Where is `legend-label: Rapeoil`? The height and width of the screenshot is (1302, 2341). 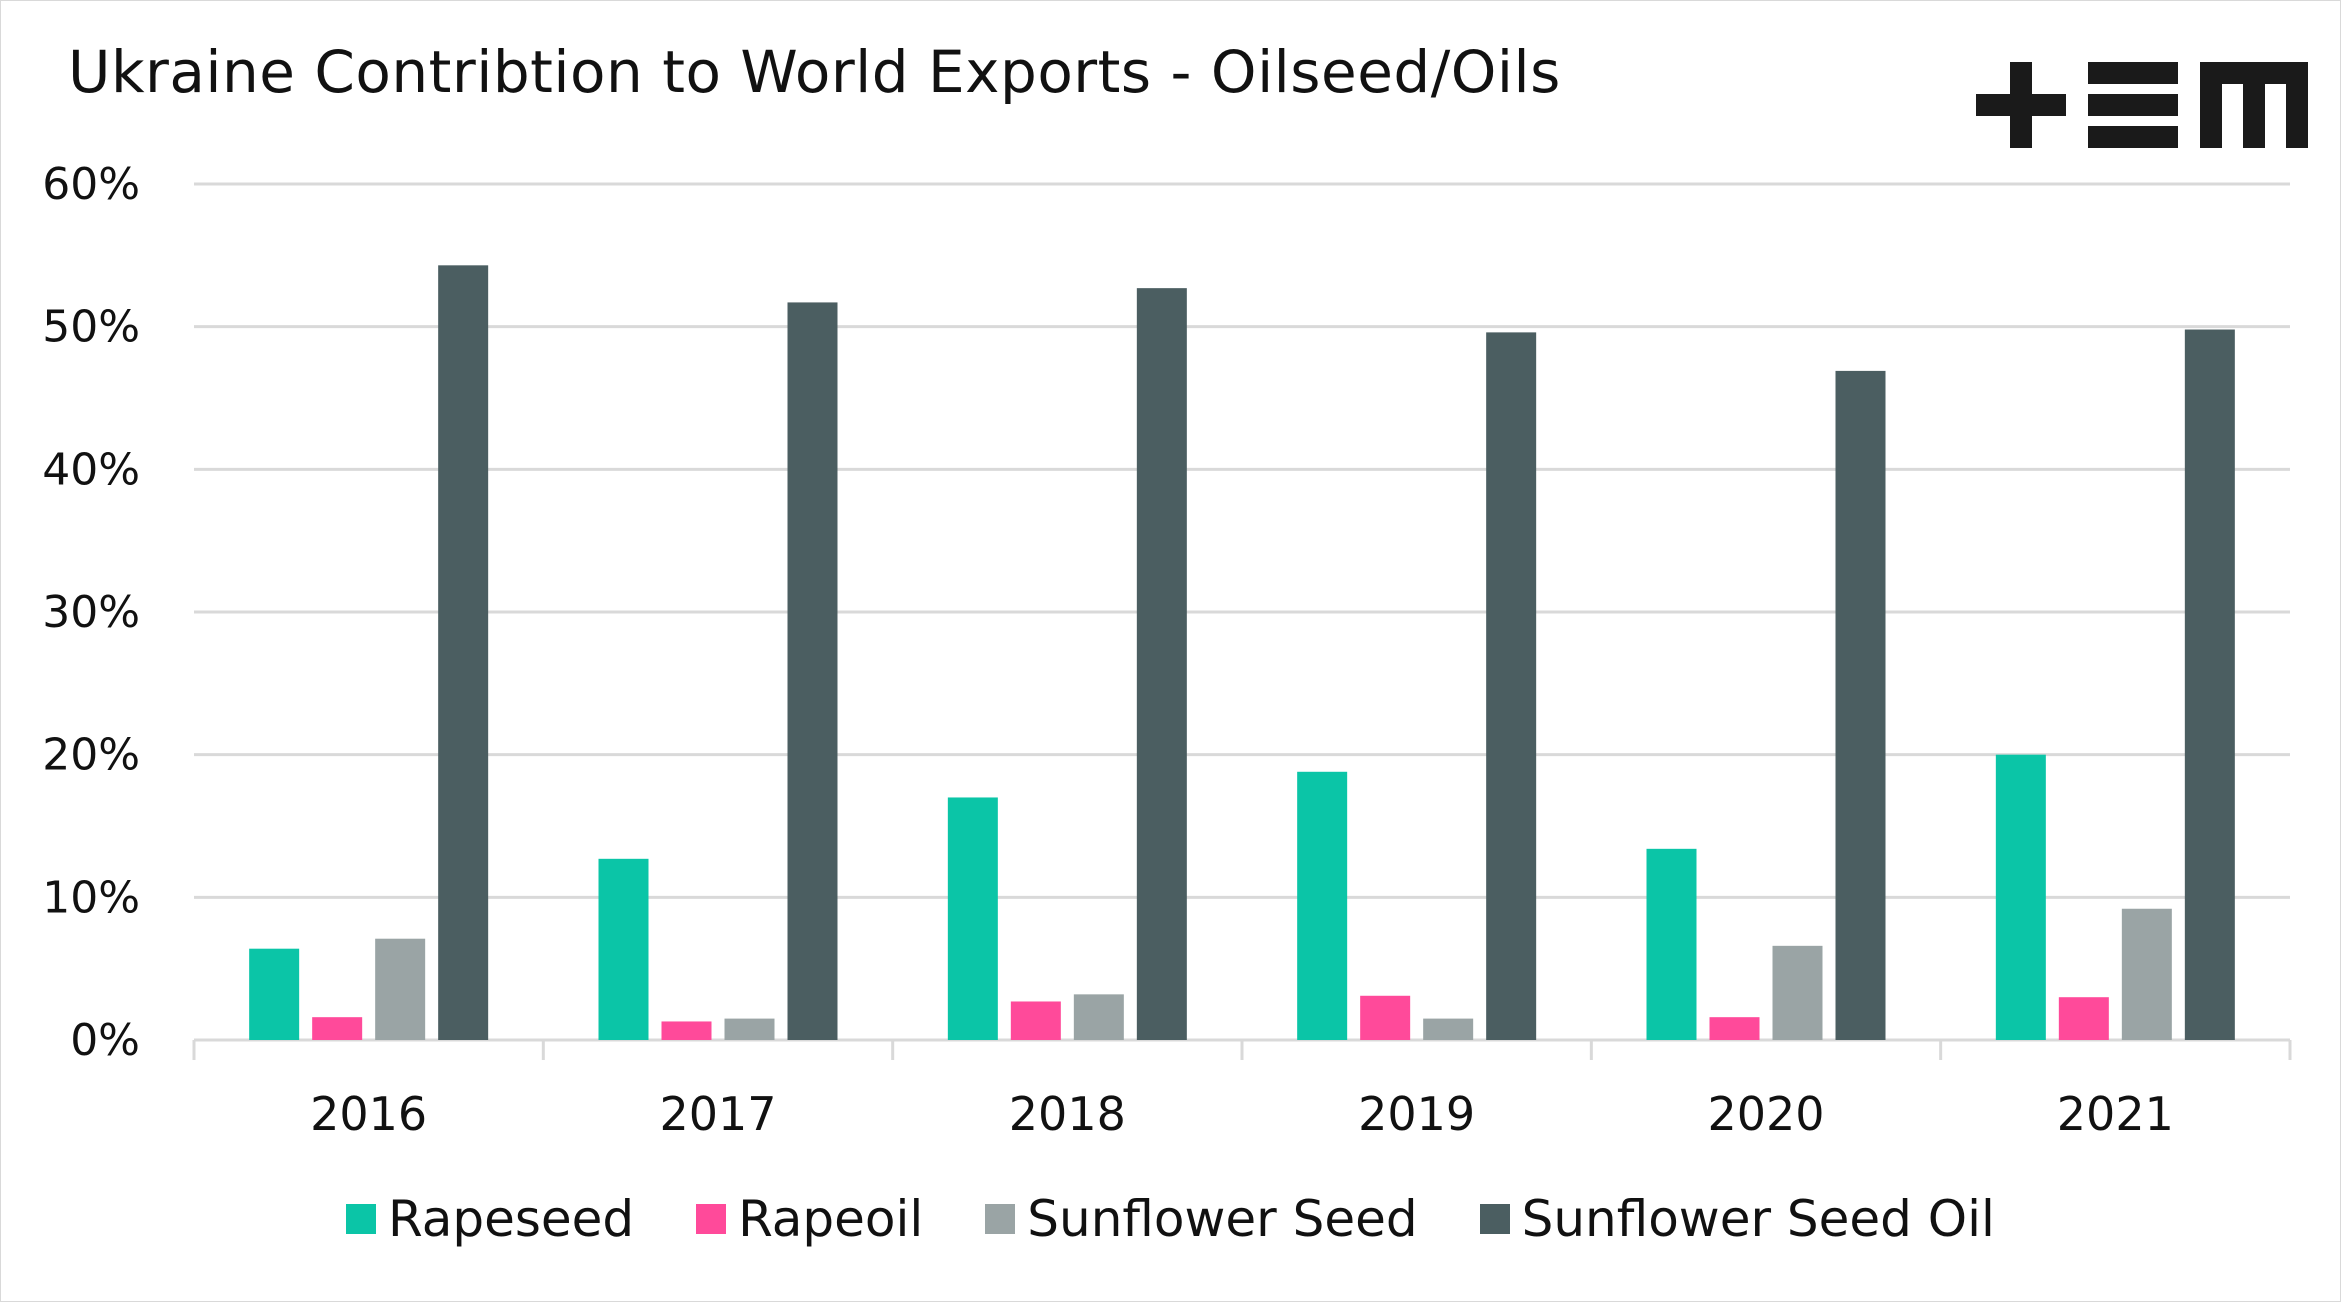
legend-label: Rapeoil is located at coordinates (831, 1219).